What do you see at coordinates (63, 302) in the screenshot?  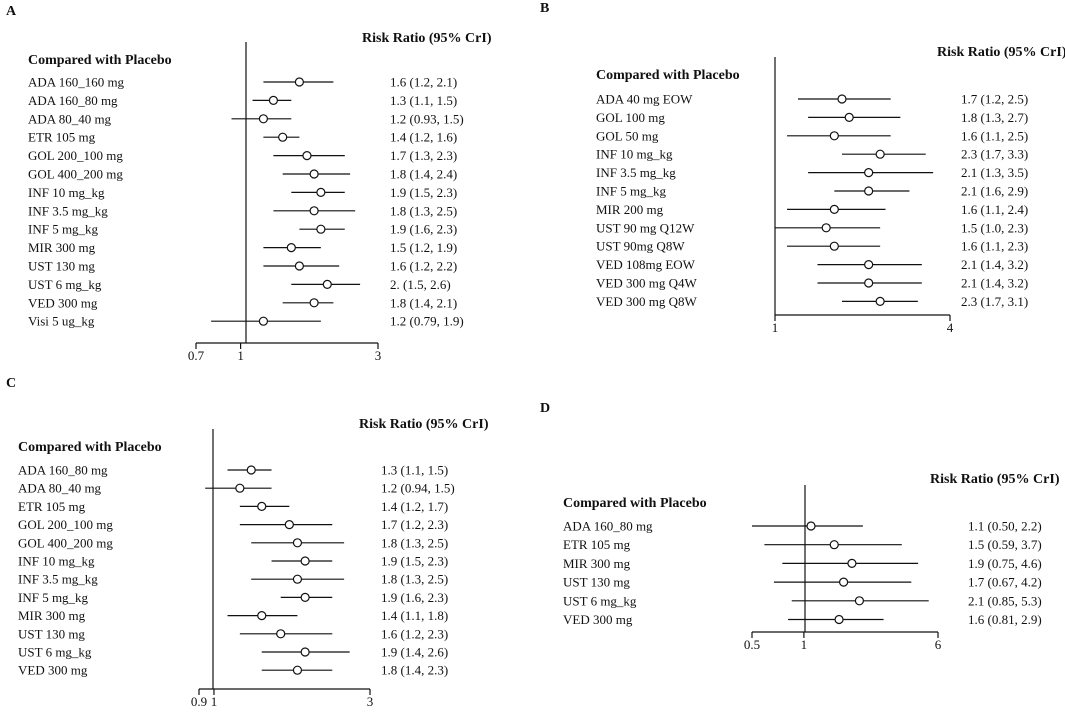 I see `treatment-label: VED 300 mg` at bounding box center [63, 302].